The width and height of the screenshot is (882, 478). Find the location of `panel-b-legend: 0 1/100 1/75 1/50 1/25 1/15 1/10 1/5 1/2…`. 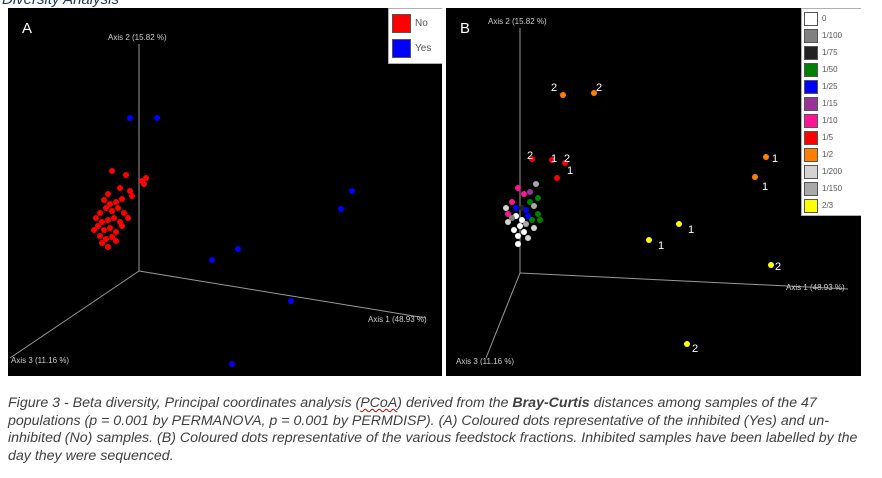

panel-b-legend: 0 1/100 1/75 1/50 1/25 1/15 1/10 1/5 1/2… is located at coordinates (831, 112).